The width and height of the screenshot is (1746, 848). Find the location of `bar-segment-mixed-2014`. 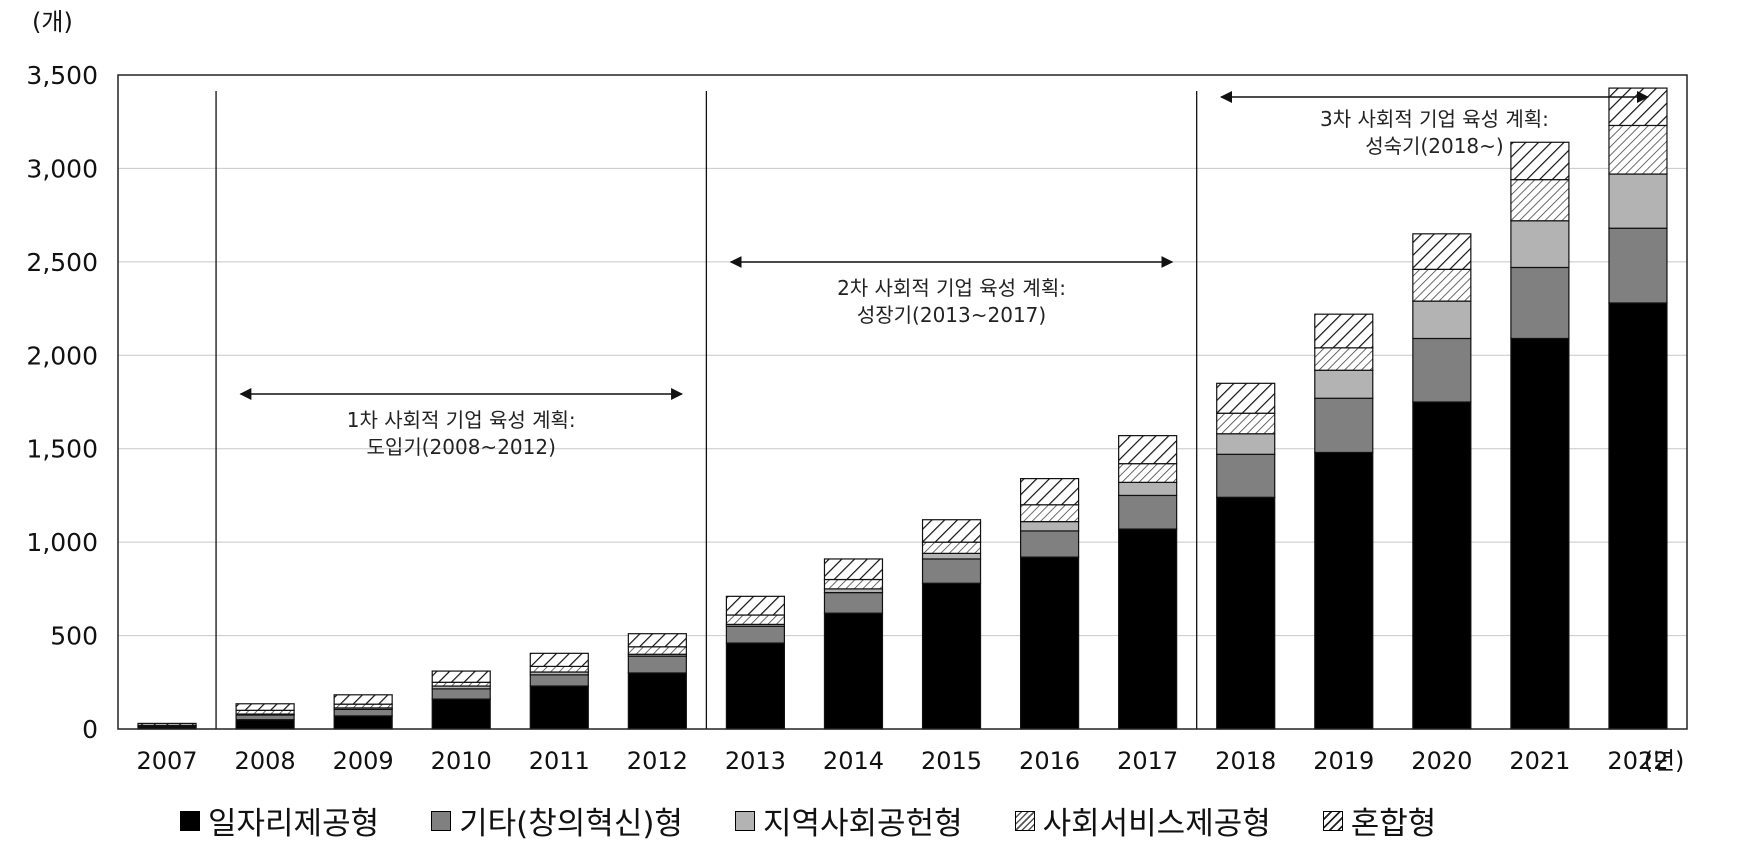

bar-segment-mixed-2014 is located at coordinates (853, 569).